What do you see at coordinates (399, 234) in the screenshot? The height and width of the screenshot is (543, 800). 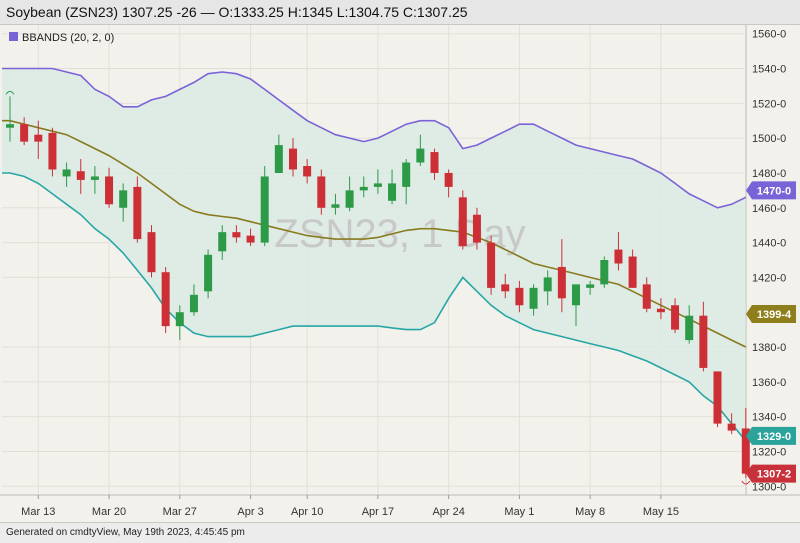 I see `chart-watermark: ZSN23, 1 Day` at bounding box center [399, 234].